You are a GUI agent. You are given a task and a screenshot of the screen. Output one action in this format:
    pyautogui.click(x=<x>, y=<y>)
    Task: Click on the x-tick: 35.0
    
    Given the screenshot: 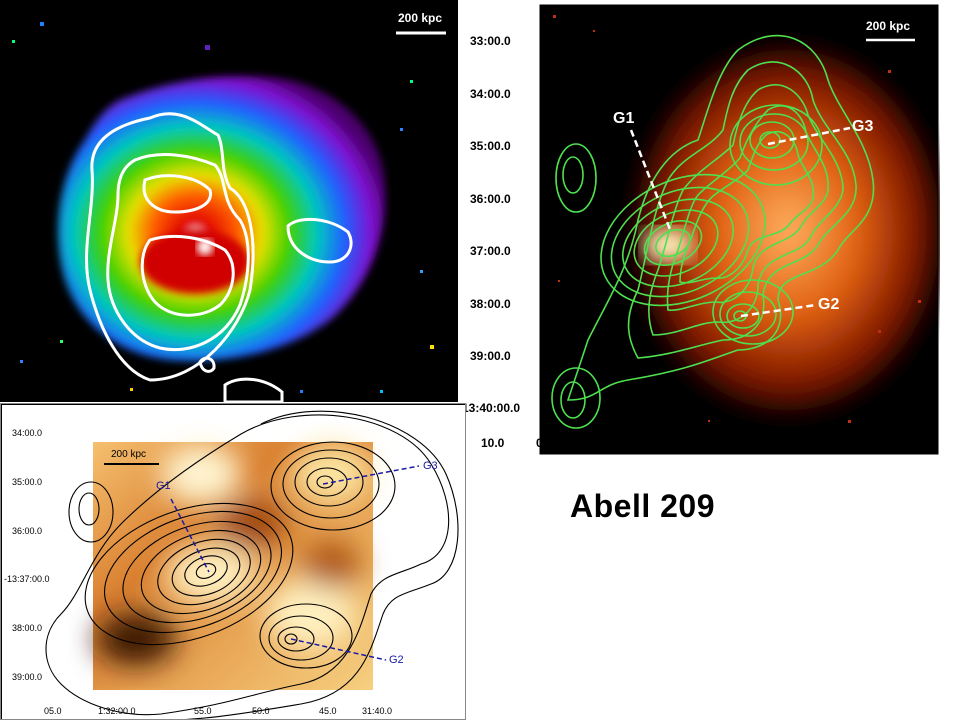 What is the action you would take?
    pyautogui.click(x=886, y=443)
    